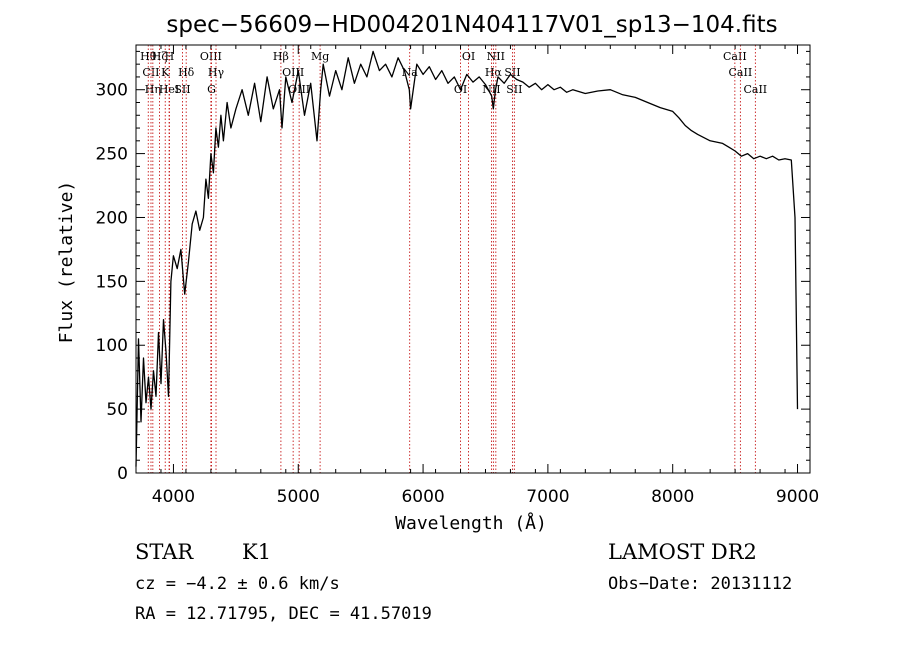  Describe the element at coordinates (122, 474) in the screenshot. I see `y-tick-label: 0` at that location.